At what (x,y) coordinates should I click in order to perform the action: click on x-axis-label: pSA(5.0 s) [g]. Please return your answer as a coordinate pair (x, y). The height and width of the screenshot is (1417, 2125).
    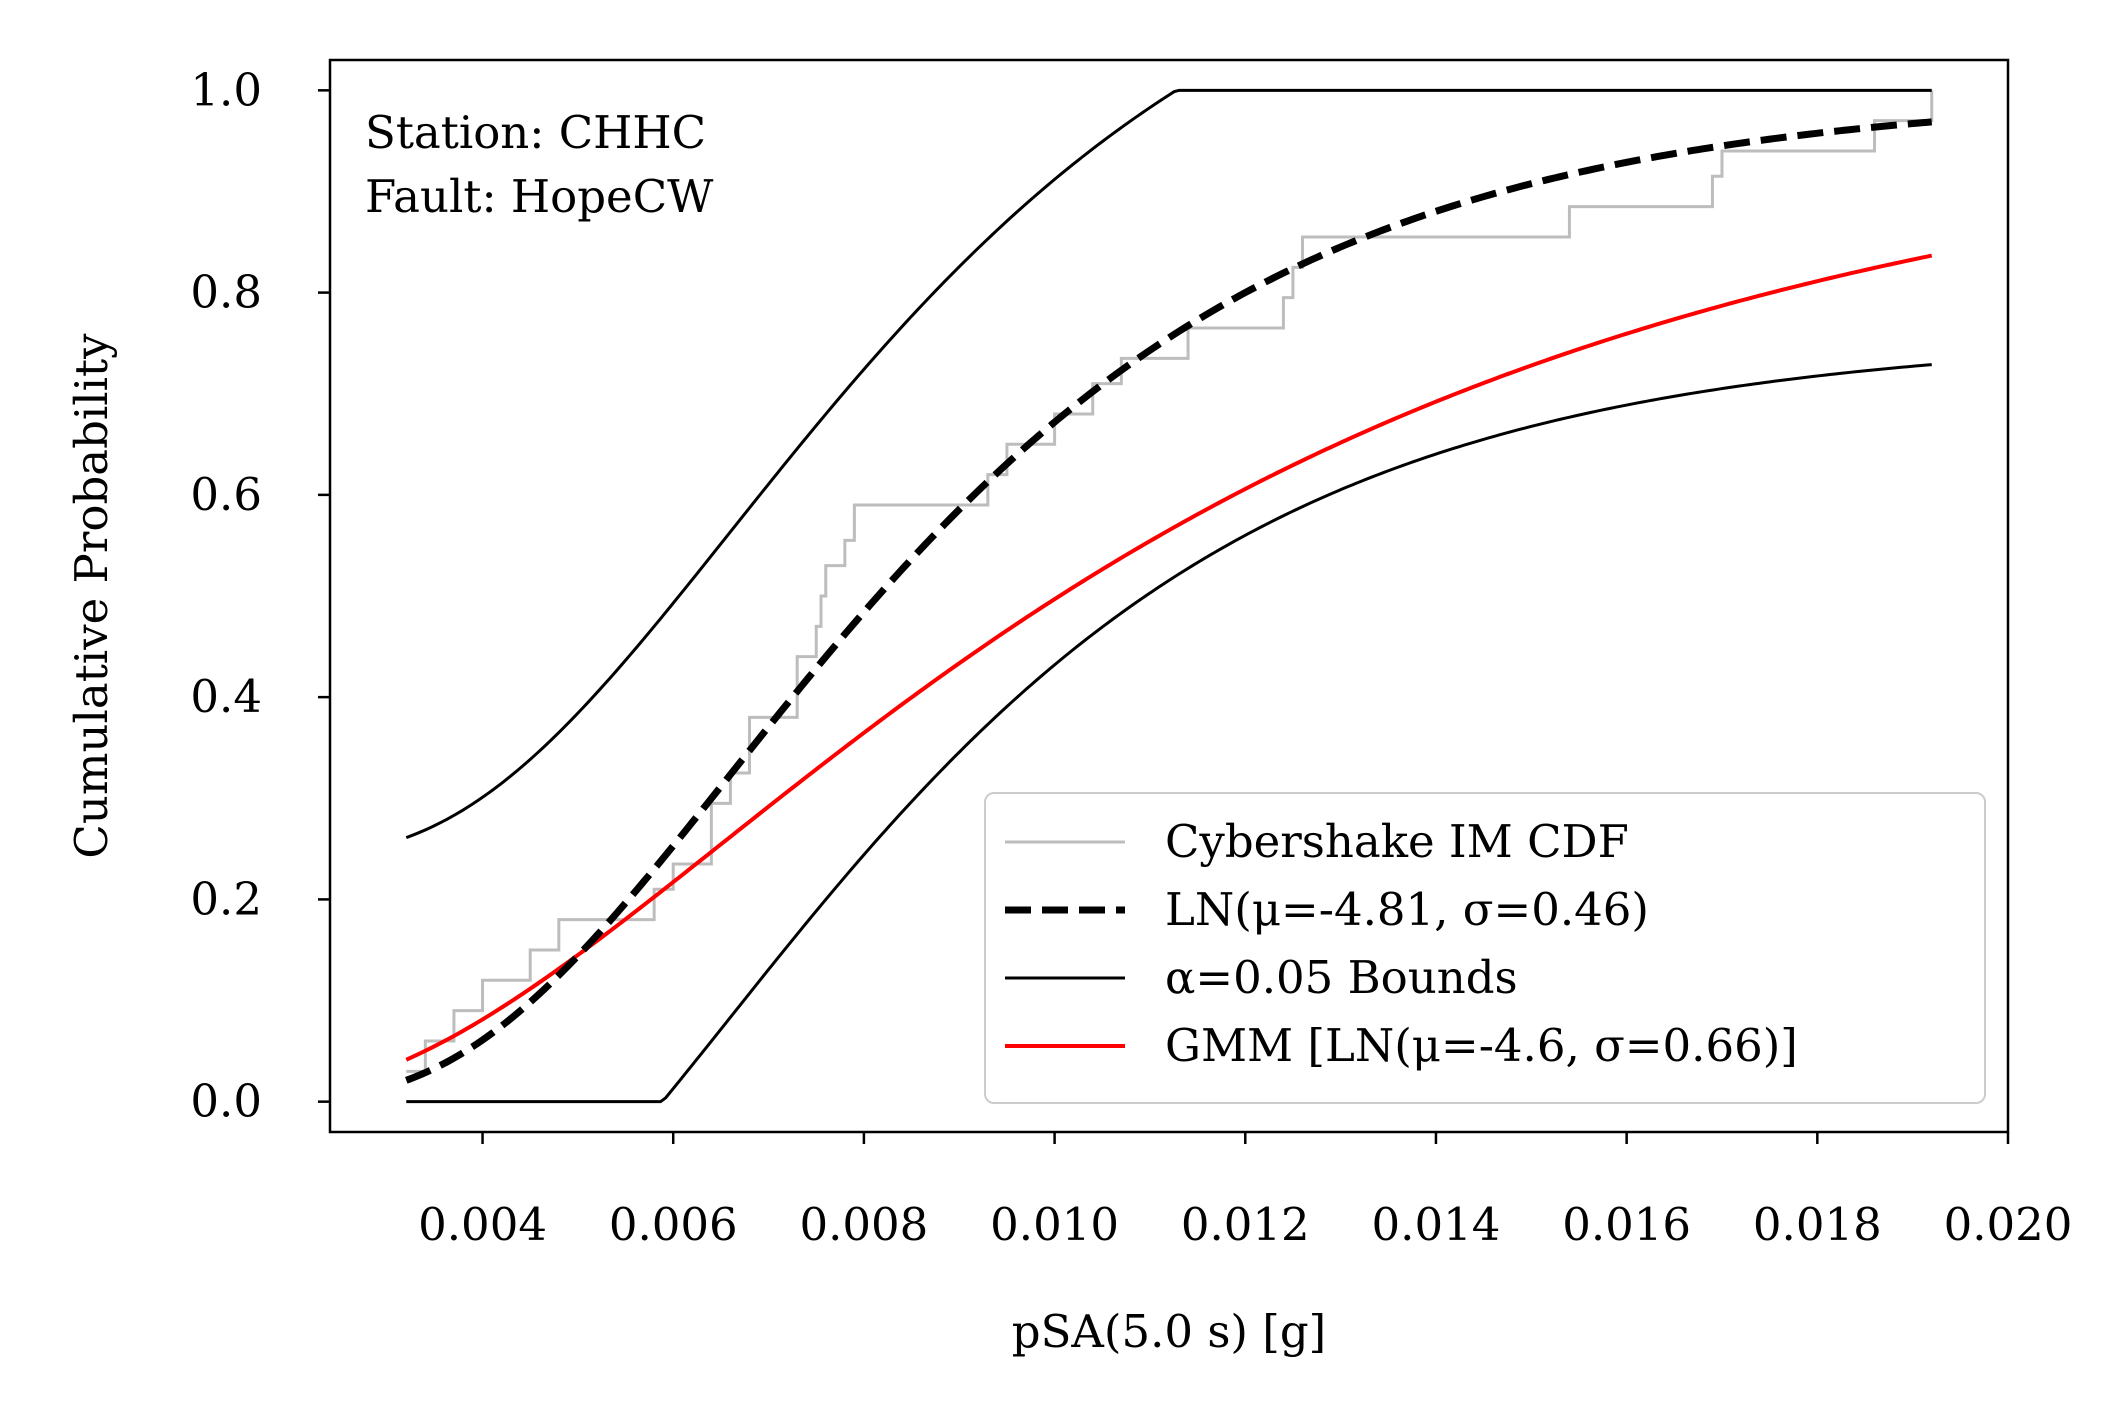
    Looking at the image, I should click on (1169, 1331).